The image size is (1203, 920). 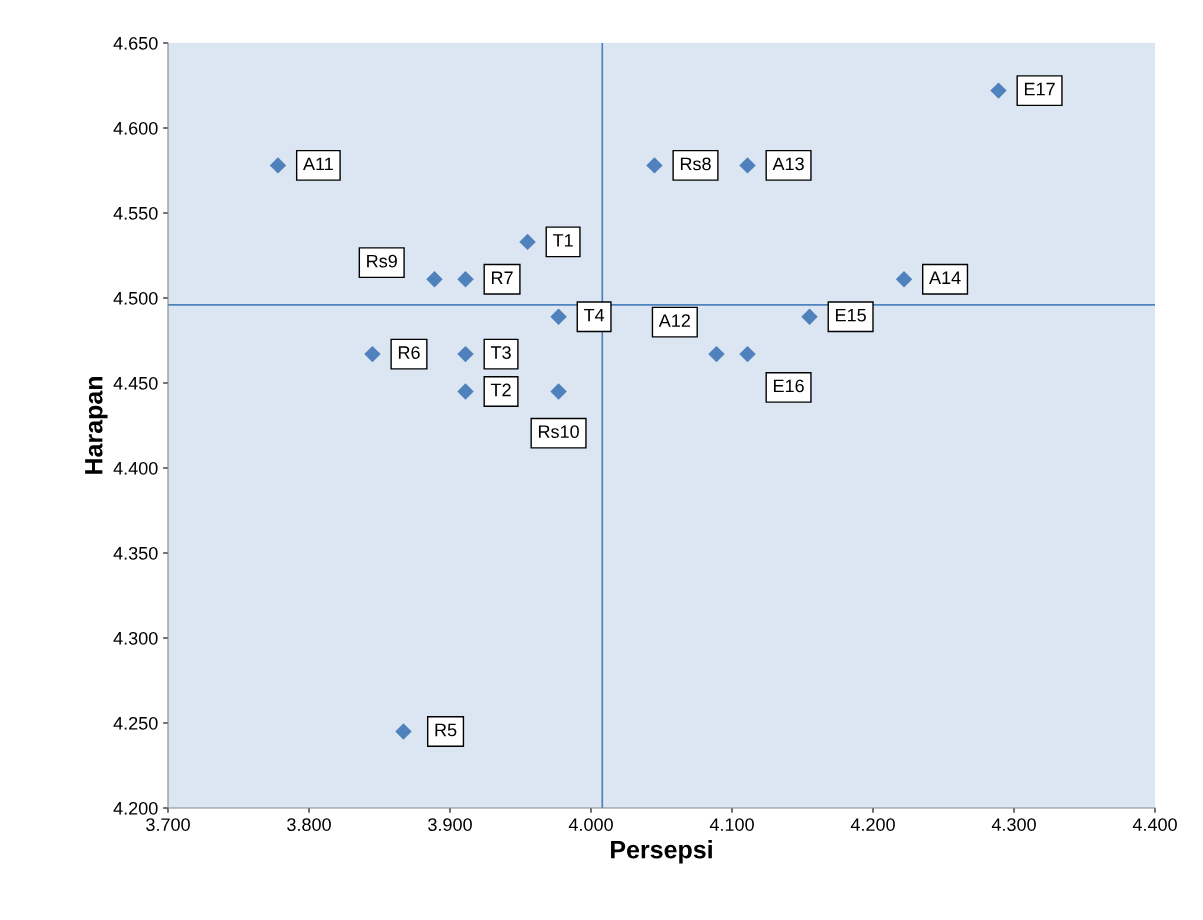 What do you see at coordinates (558, 432) in the screenshot?
I see `annotation: Rs10` at bounding box center [558, 432].